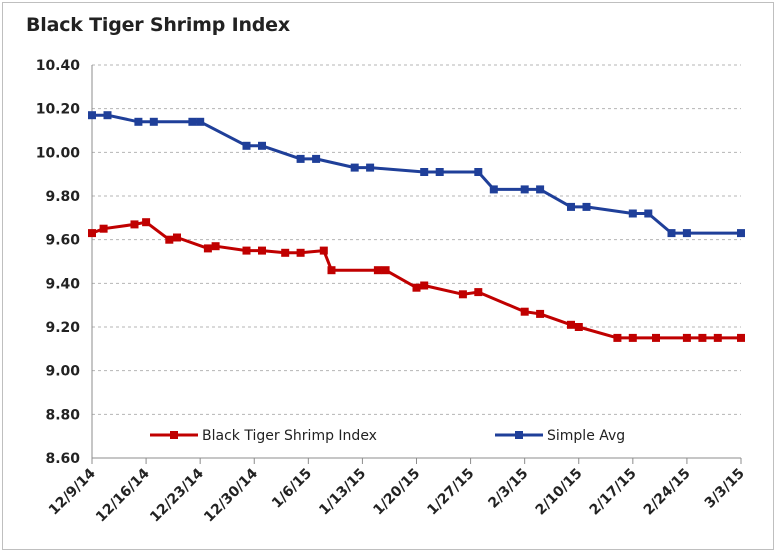 This screenshot has height=554, width=778. Describe the element at coordinates (667, 492) in the screenshot. I see `x-tick-label: 2/24/15` at that location.